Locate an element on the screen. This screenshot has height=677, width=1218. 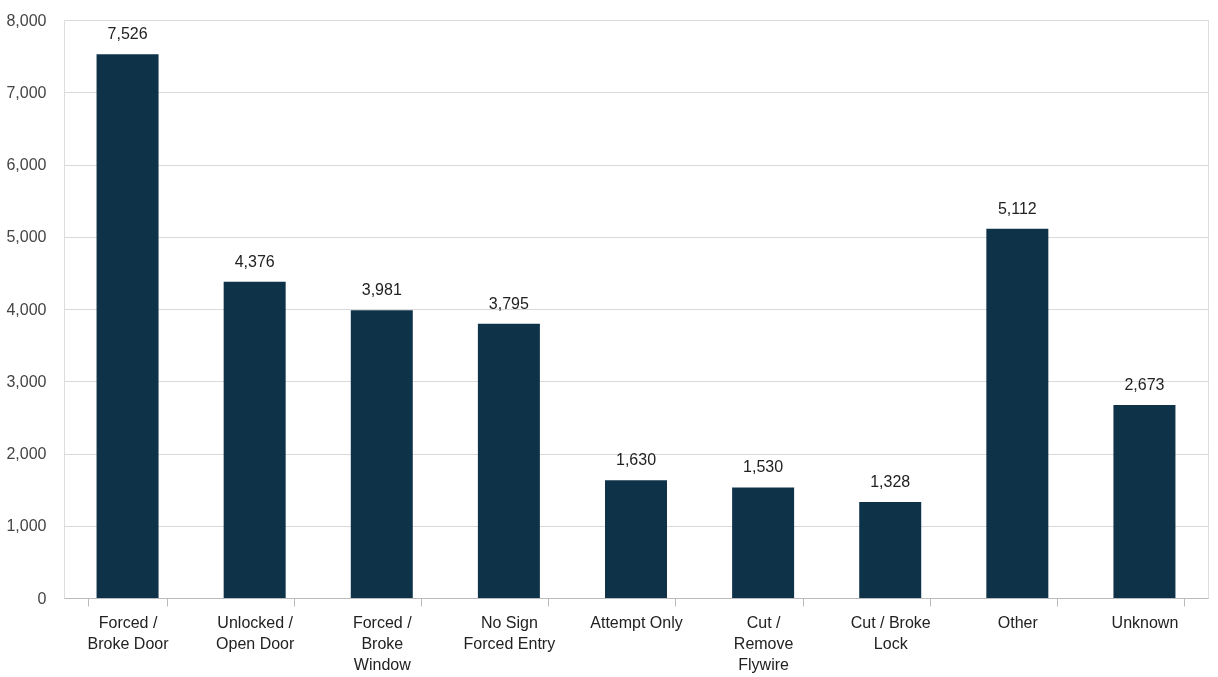
x-tick-label: Cut / Remove Flywire is located at coordinates (763, 643).